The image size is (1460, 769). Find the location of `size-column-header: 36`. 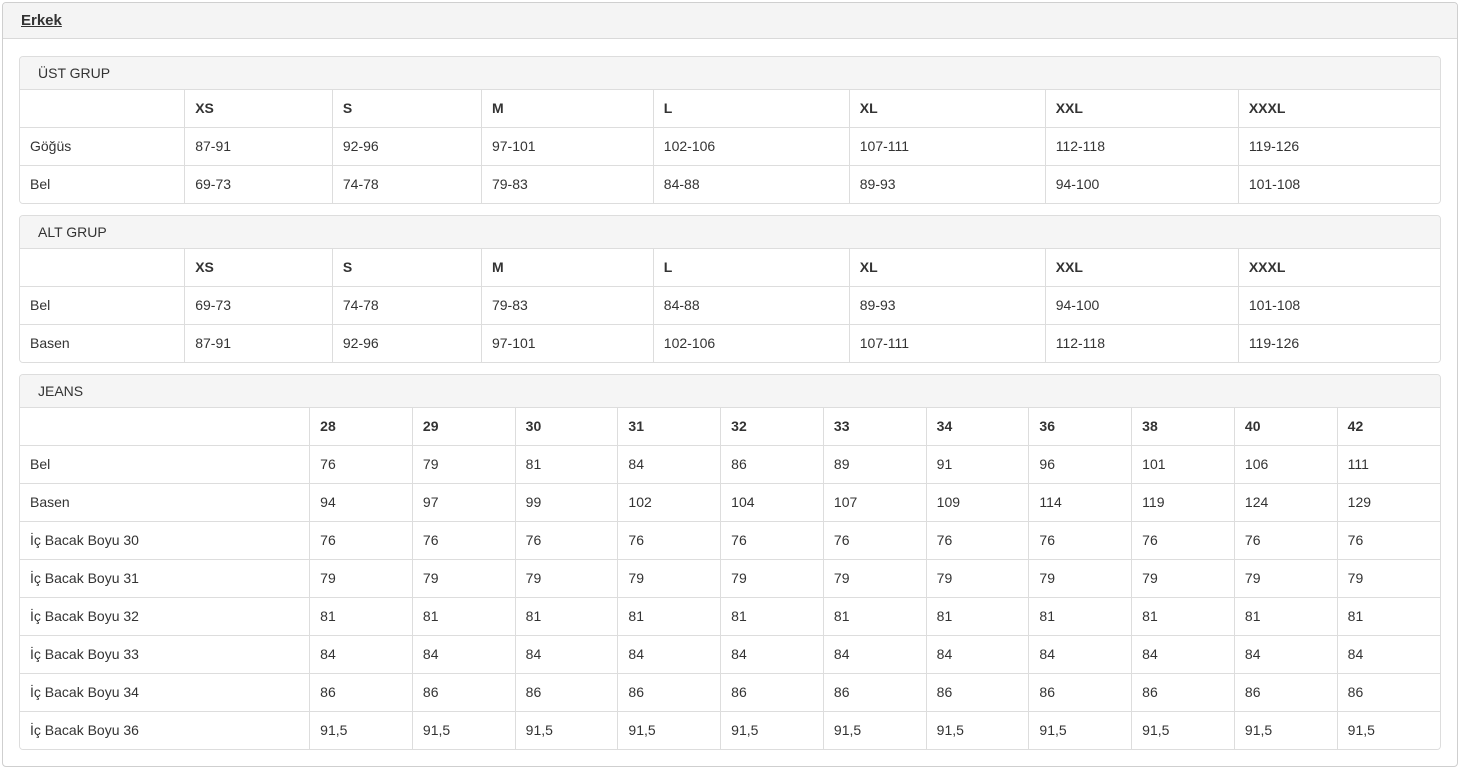

size-column-header: 36 is located at coordinates (1080, 427).